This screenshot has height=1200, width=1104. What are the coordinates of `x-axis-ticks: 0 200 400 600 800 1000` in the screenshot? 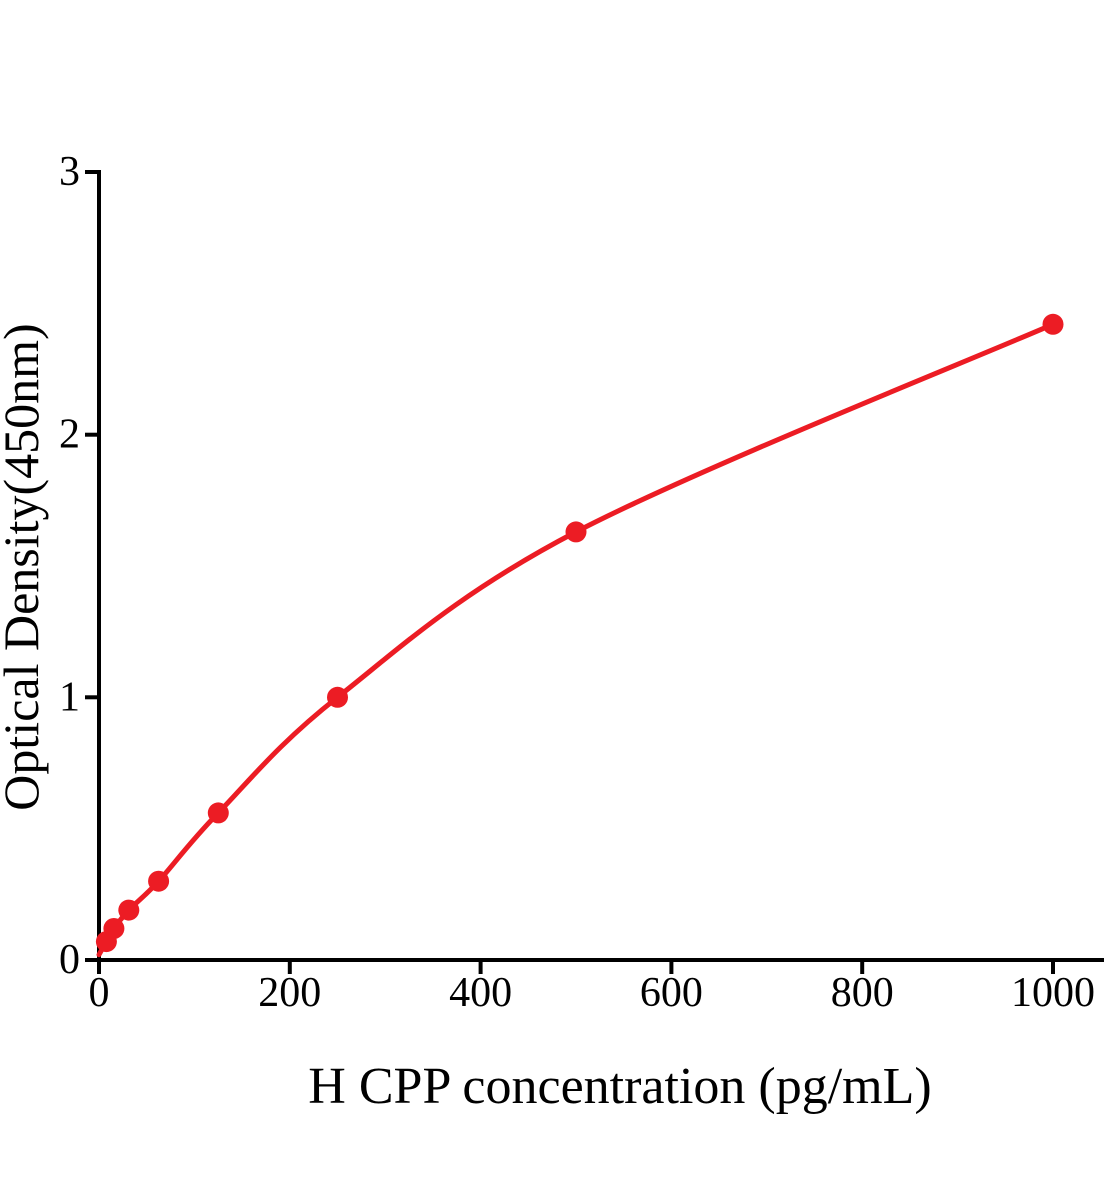 It's located at (592, 988).